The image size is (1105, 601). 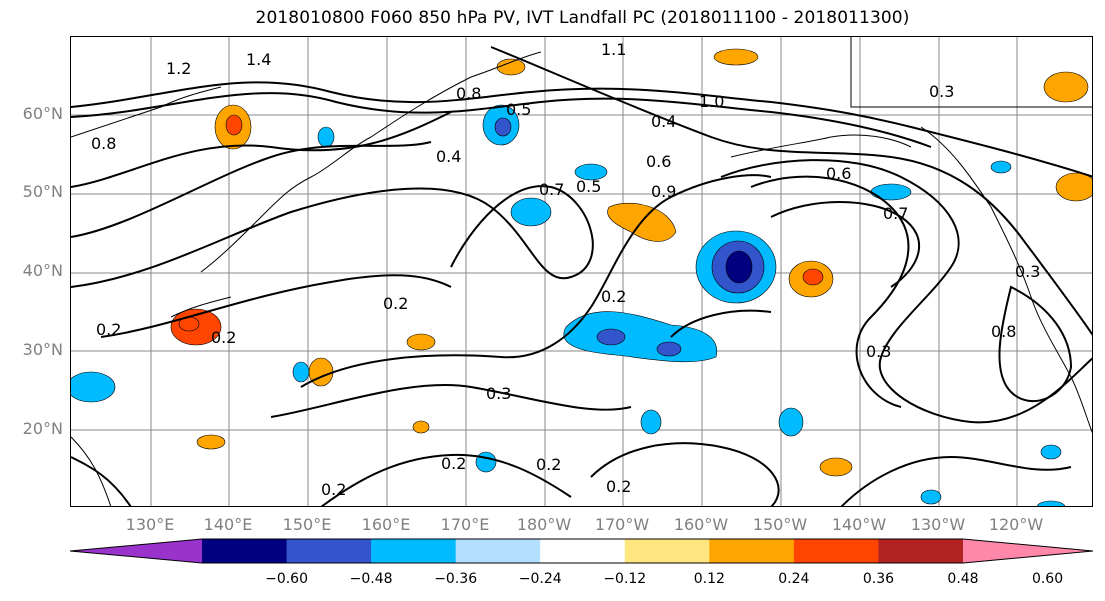 I want to click on lon-label-180w: 180°W, so click(x=544, y=524).